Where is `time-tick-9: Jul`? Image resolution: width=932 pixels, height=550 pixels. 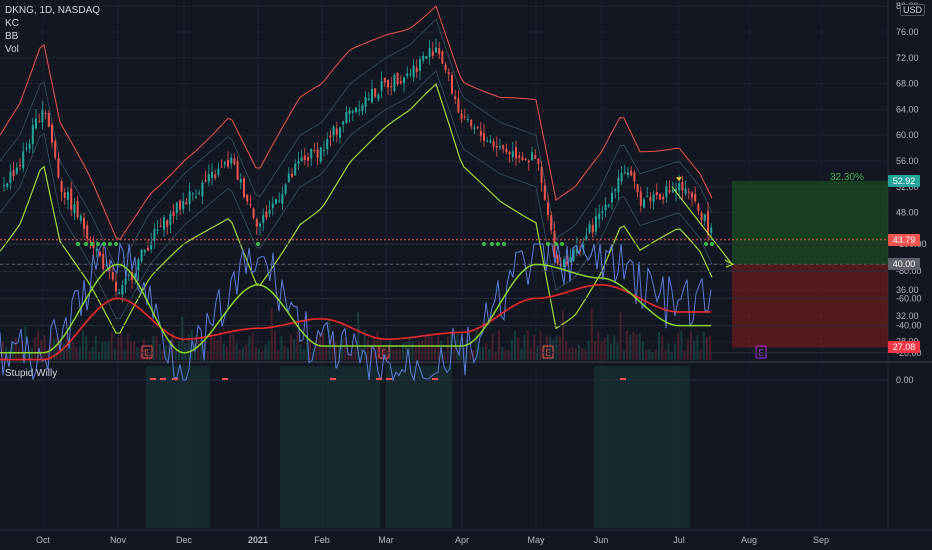 time-tick-9: Jul is located at coordinates (679, 540).